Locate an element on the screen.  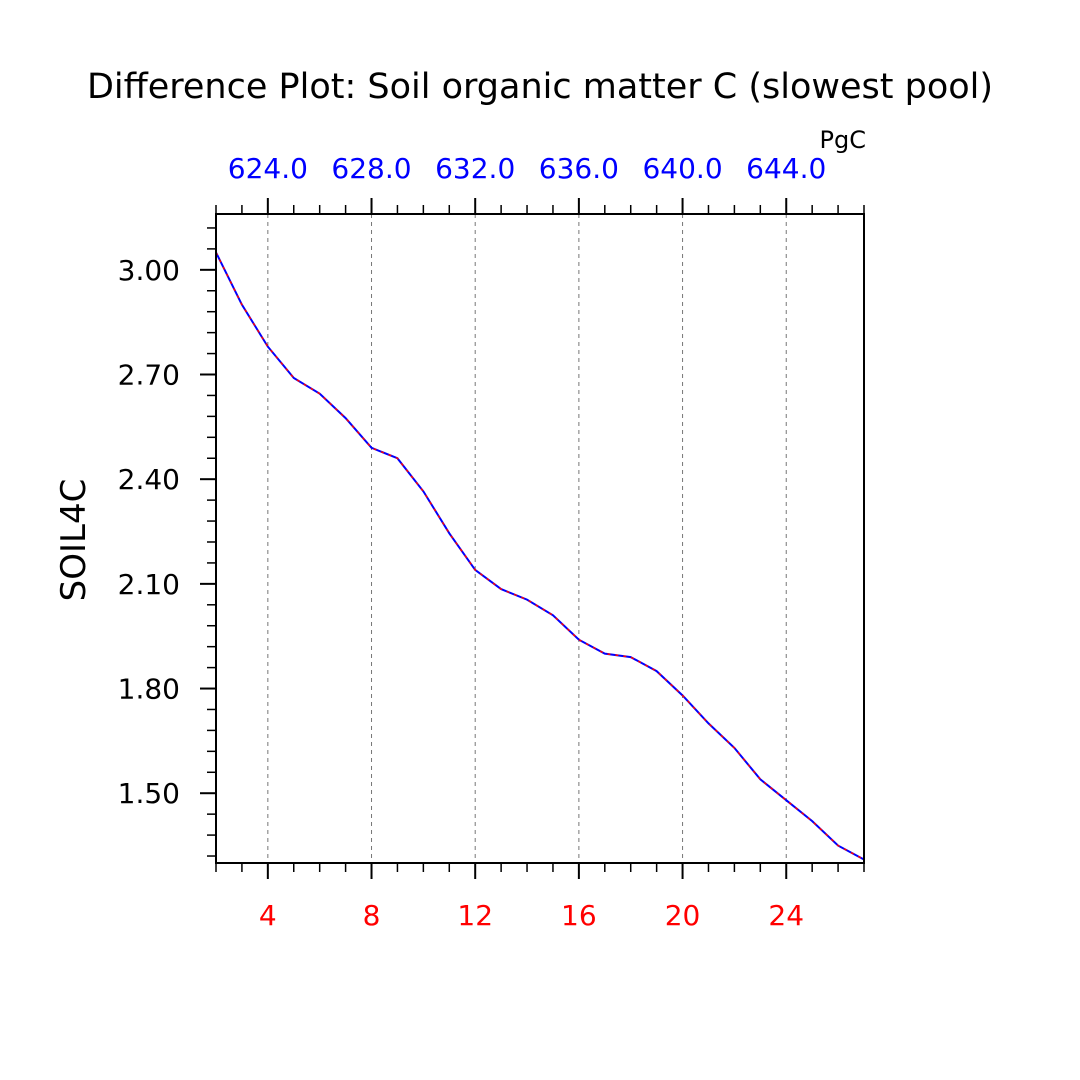
y-tick-label: 2.10 is located at coordinates (149, 584).